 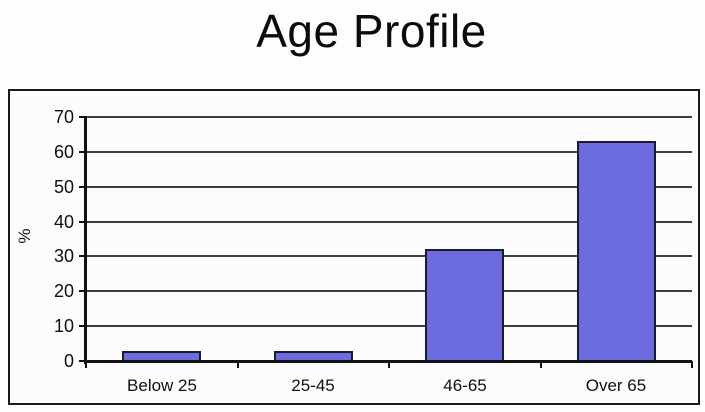 I want to click on y-axis-tick-label-10: 10, so click(x=63, y=326).